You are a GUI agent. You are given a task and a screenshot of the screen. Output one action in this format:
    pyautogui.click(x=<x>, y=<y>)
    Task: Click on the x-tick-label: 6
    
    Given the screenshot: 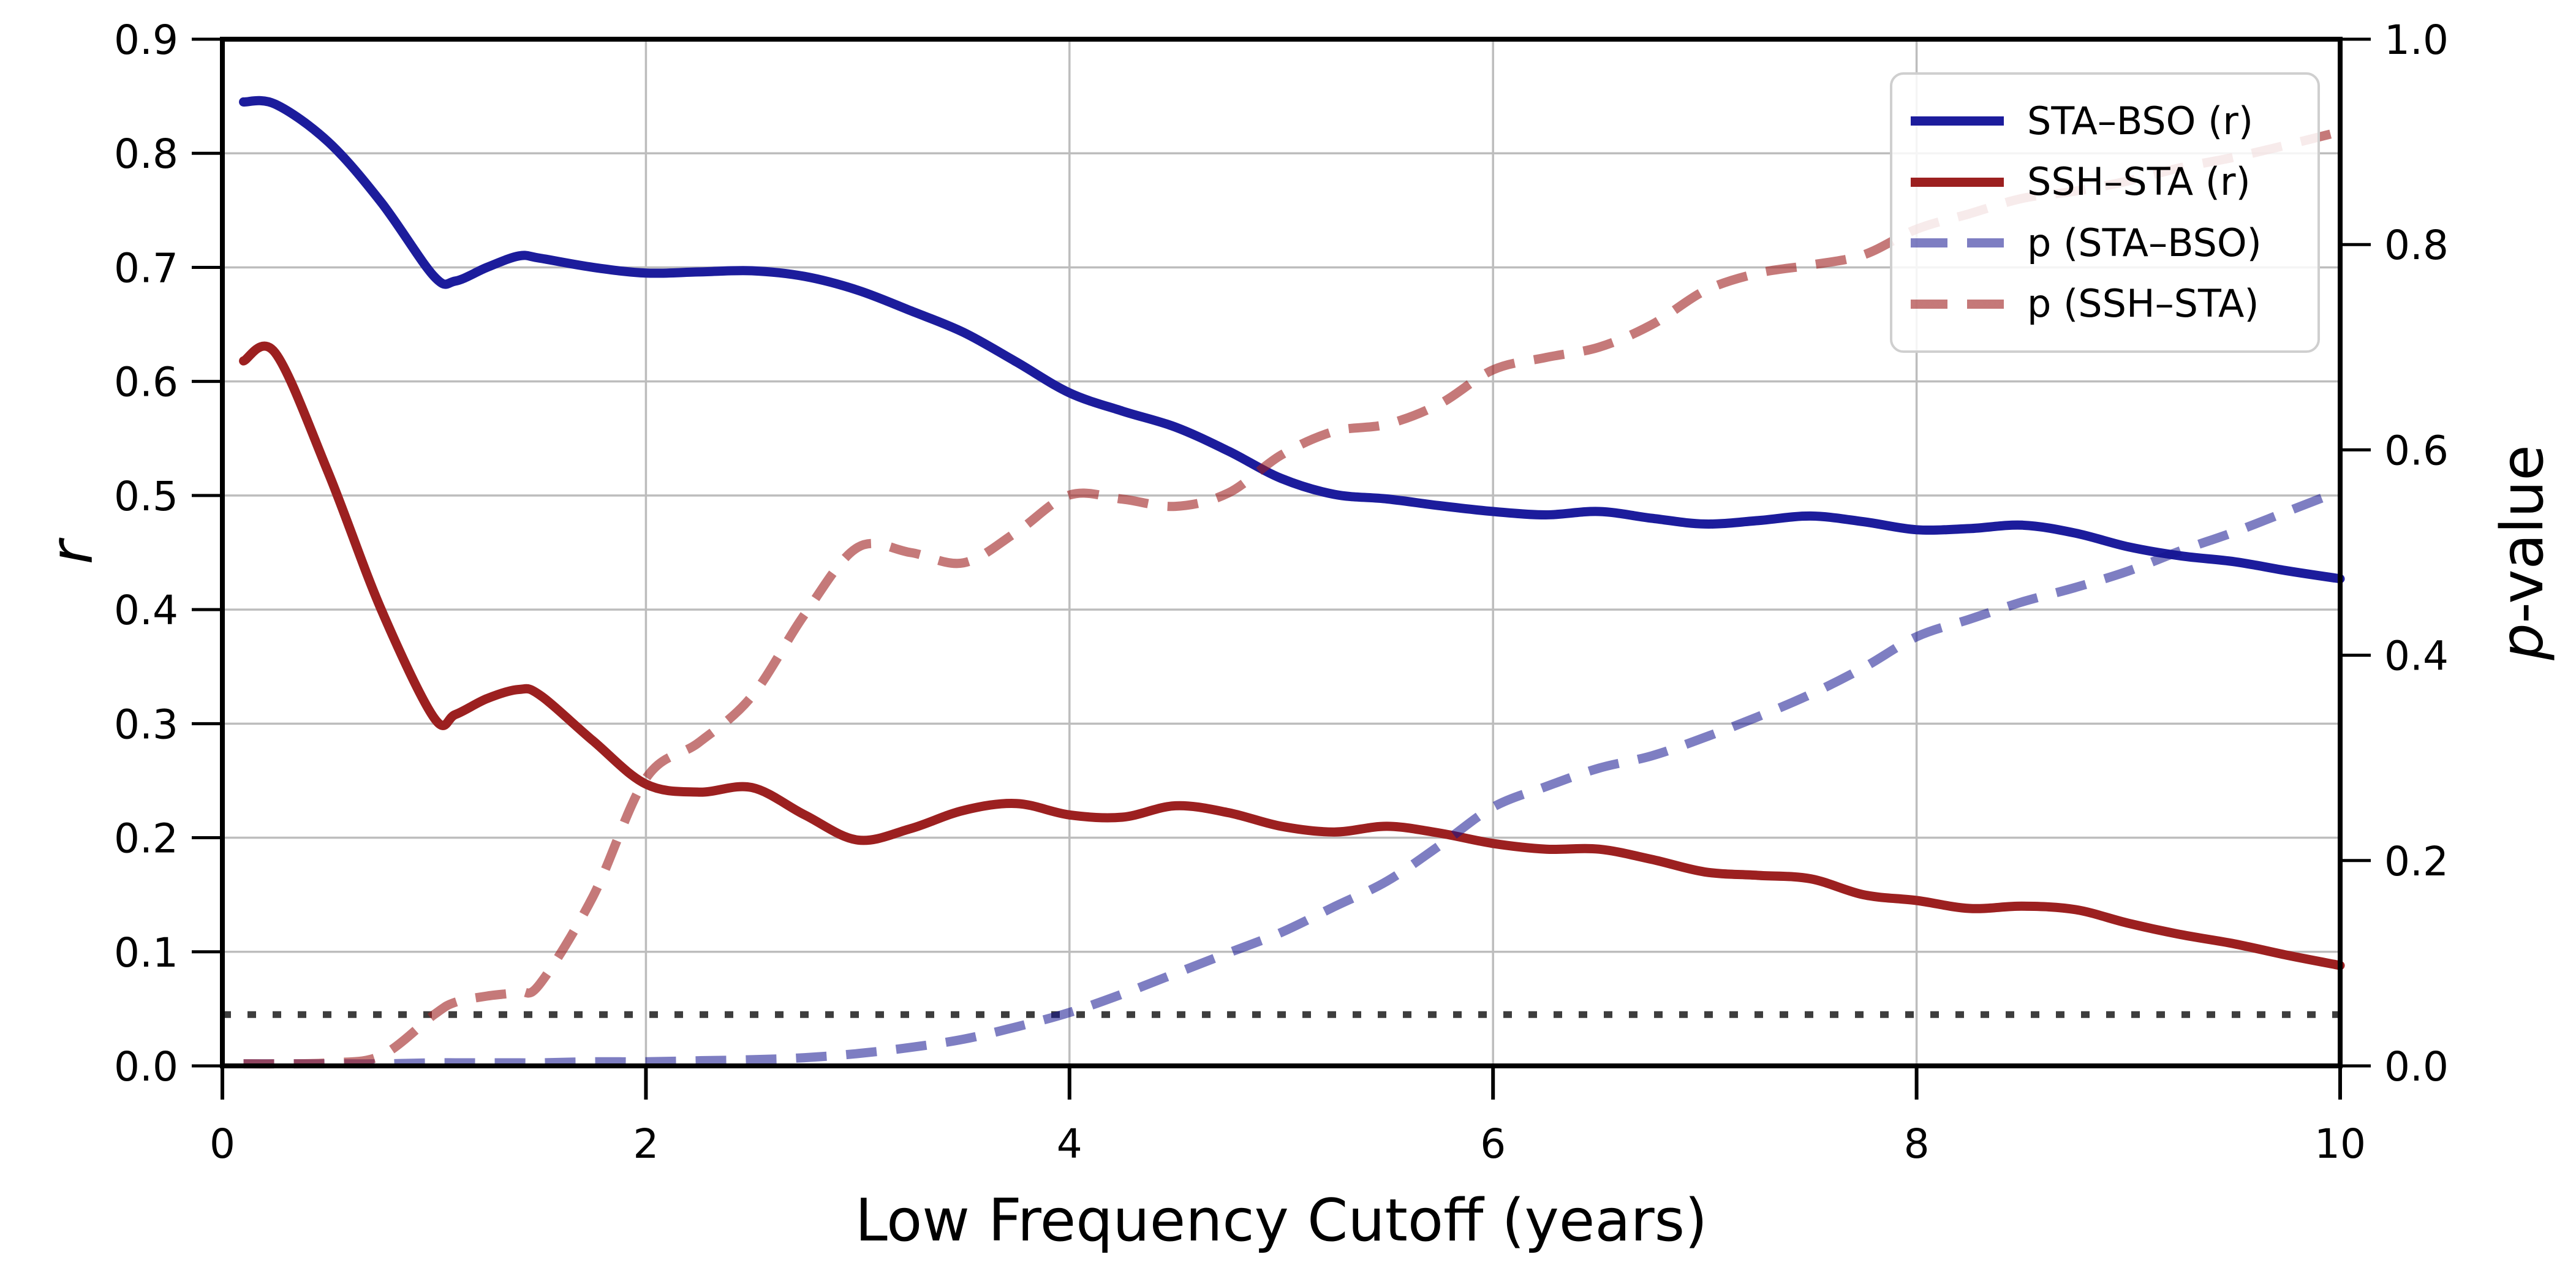 What is the action you would take?
    pyautogui.click(x=1493, y=1144)
    